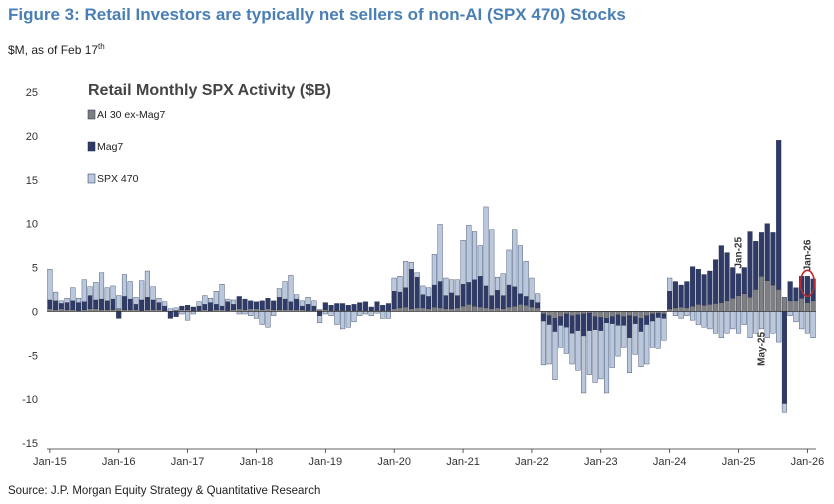 The height and width of the screenshot is (504, 834). Describe the element at coordinates (131, 115) in the screenshot. I see `legend-label: AI 30 ex-Mag7` at that location.